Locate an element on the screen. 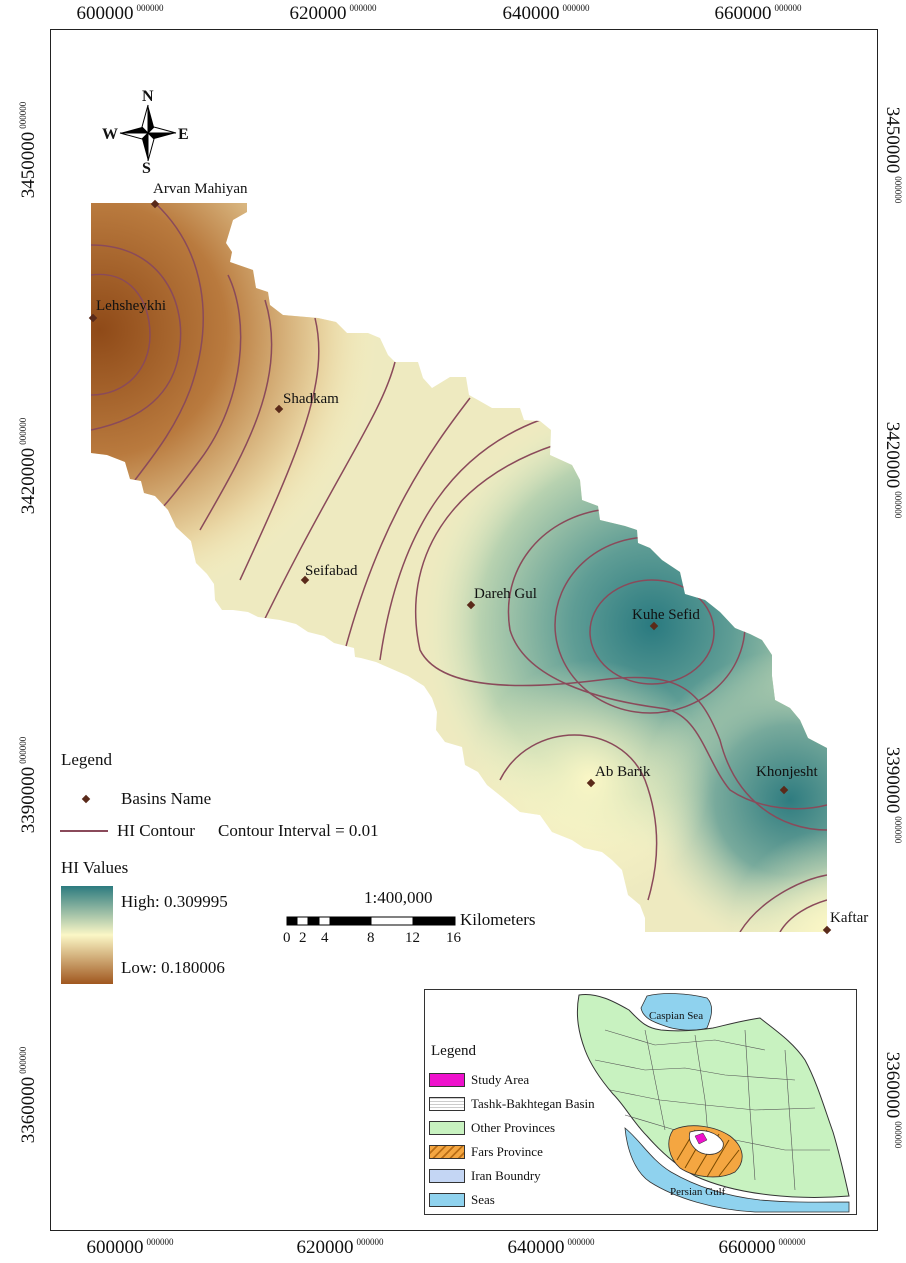 This screenshot has height=1263, width=906. inset-caspian-sea is located at coordinates (676, 1012).